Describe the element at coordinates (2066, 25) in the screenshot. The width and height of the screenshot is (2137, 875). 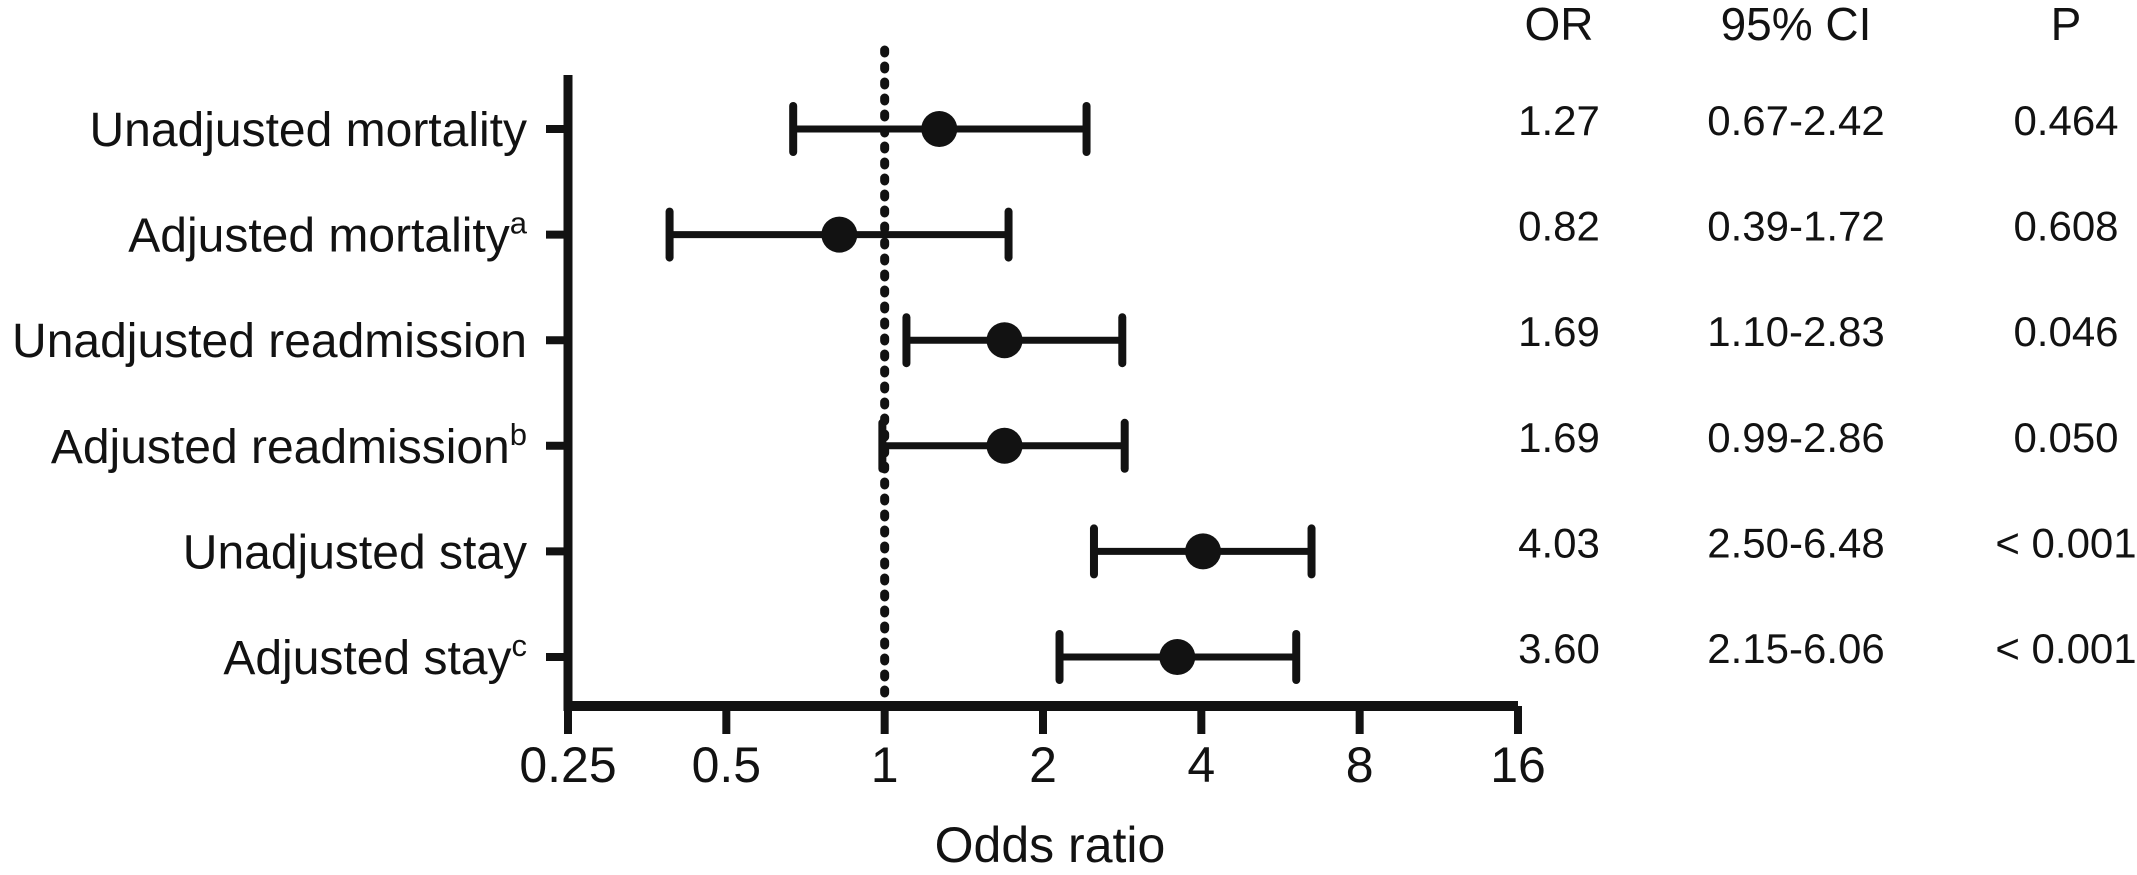
I see `col-header-p: P` at that location.